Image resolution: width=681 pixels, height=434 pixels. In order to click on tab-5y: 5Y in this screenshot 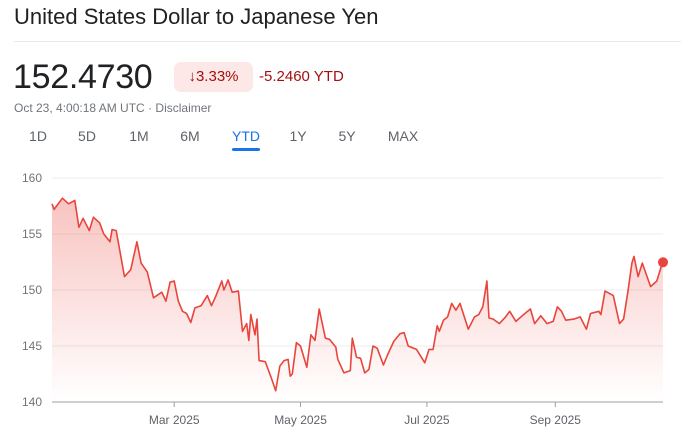, I will do `click(347, 136)`.